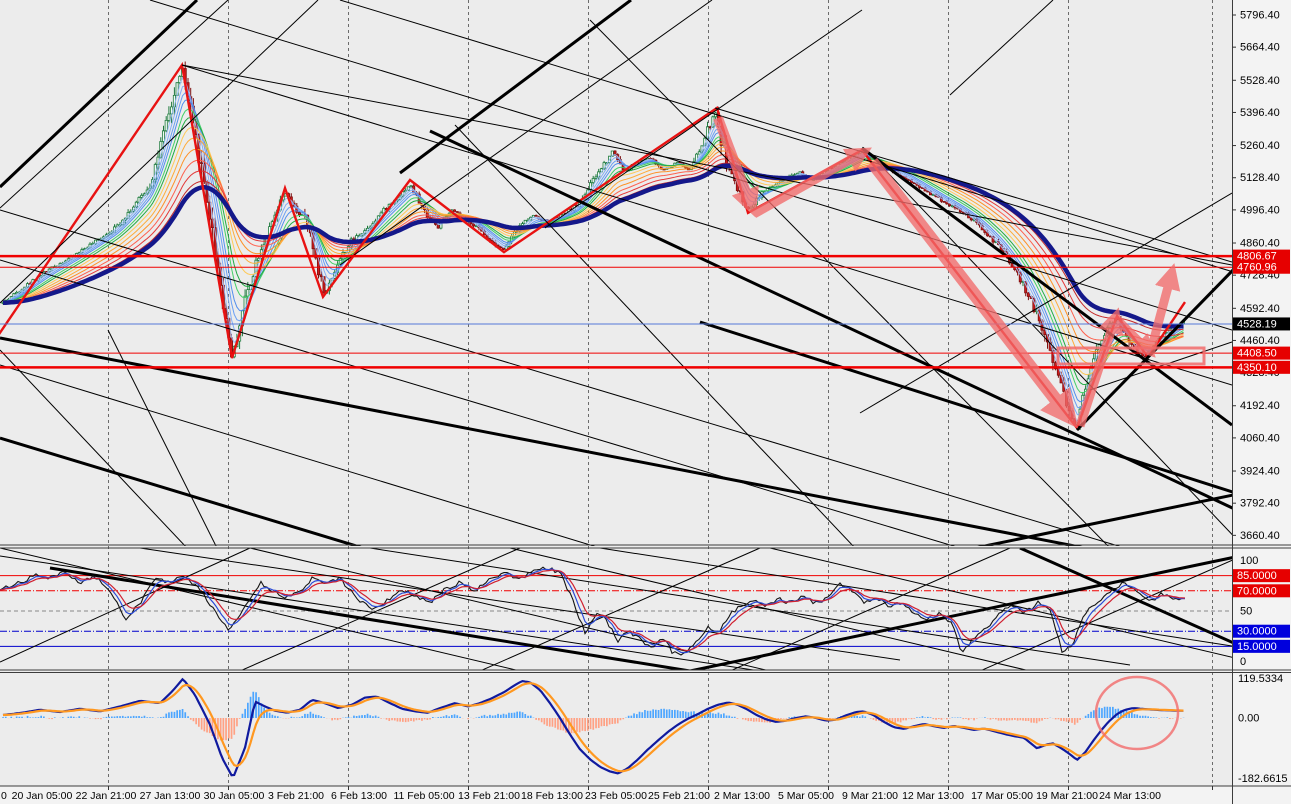  What do you see at coordinates (1260, 309) in the screenshot?
I see `price-axis-label: 4592.40` at bounding box center [1260, 309].